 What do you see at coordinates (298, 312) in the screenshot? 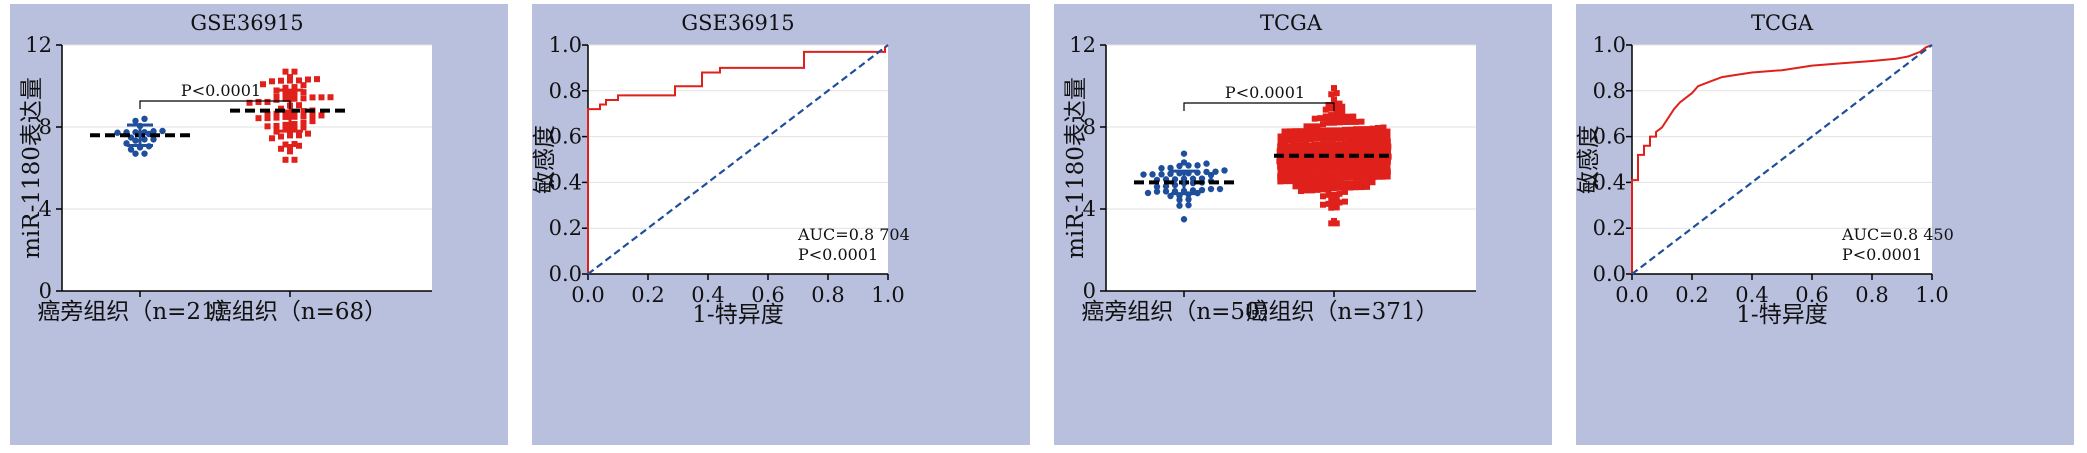
I see `category-label: 癌组织（n=68）` at bounding box center [298, 312].